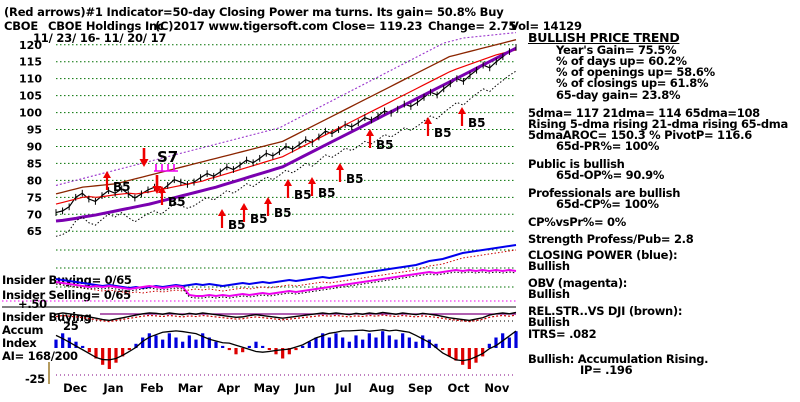 The width and height of the screenshot is (800, 402). Describe the element at coordinates (167, 157) in the screenshot. I see `sell-signal-label: S7` at that location.